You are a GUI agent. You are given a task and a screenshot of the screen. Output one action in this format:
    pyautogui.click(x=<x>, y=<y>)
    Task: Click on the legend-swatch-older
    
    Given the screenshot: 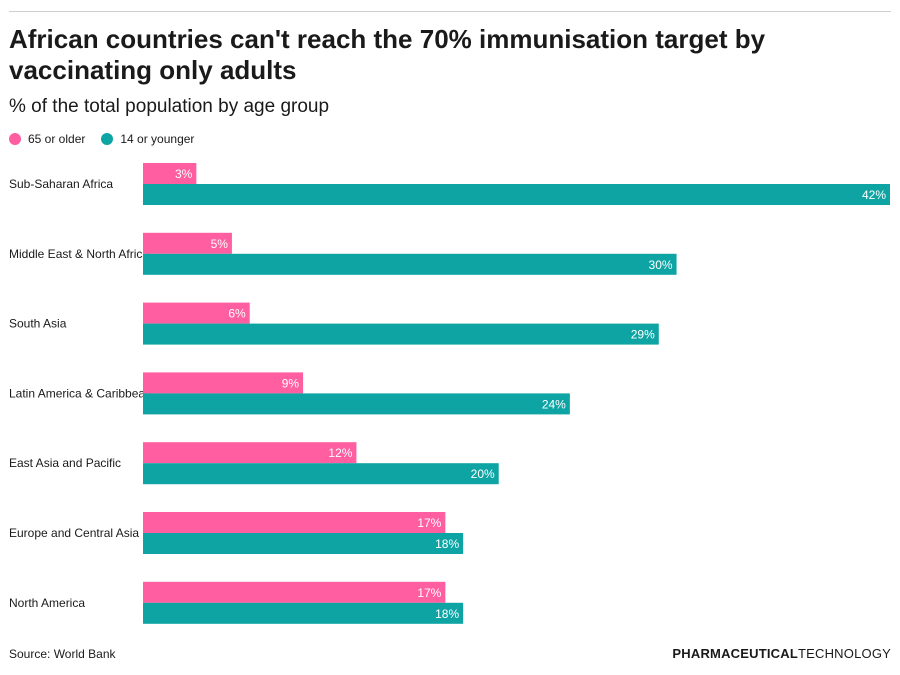 What is the action you would take?
    pyautogui.click(x=15, y=139)
    